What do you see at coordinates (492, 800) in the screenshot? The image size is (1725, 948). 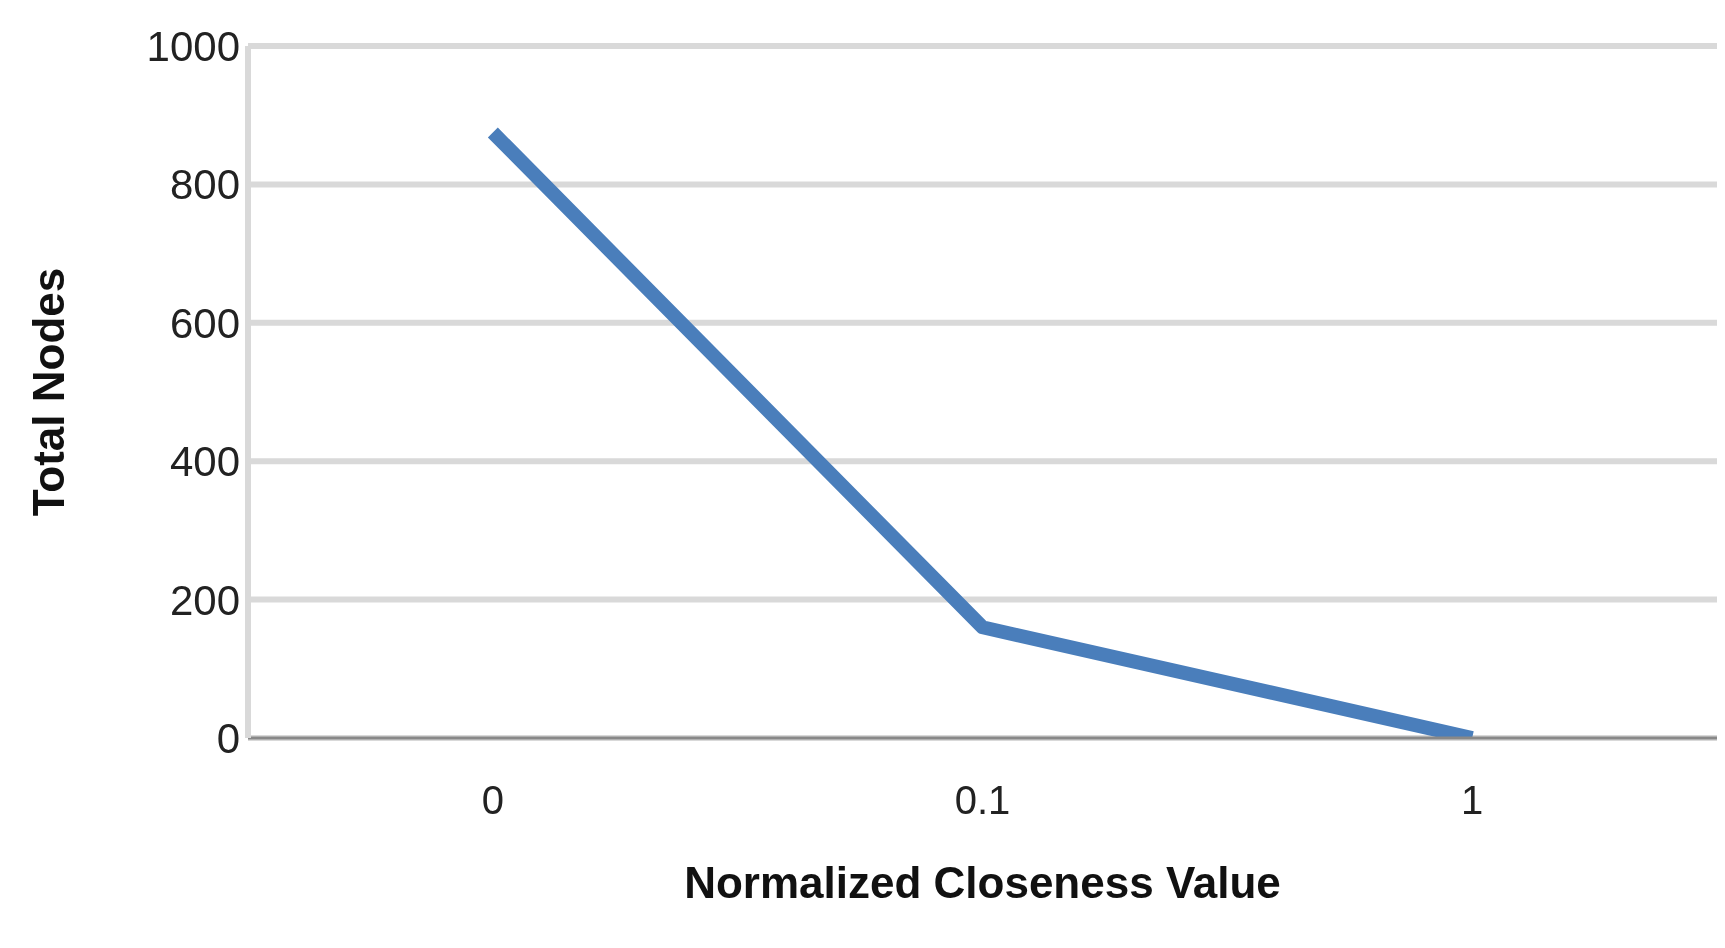 I see `x-tick-label: 0` at bounding box center [492, 800].